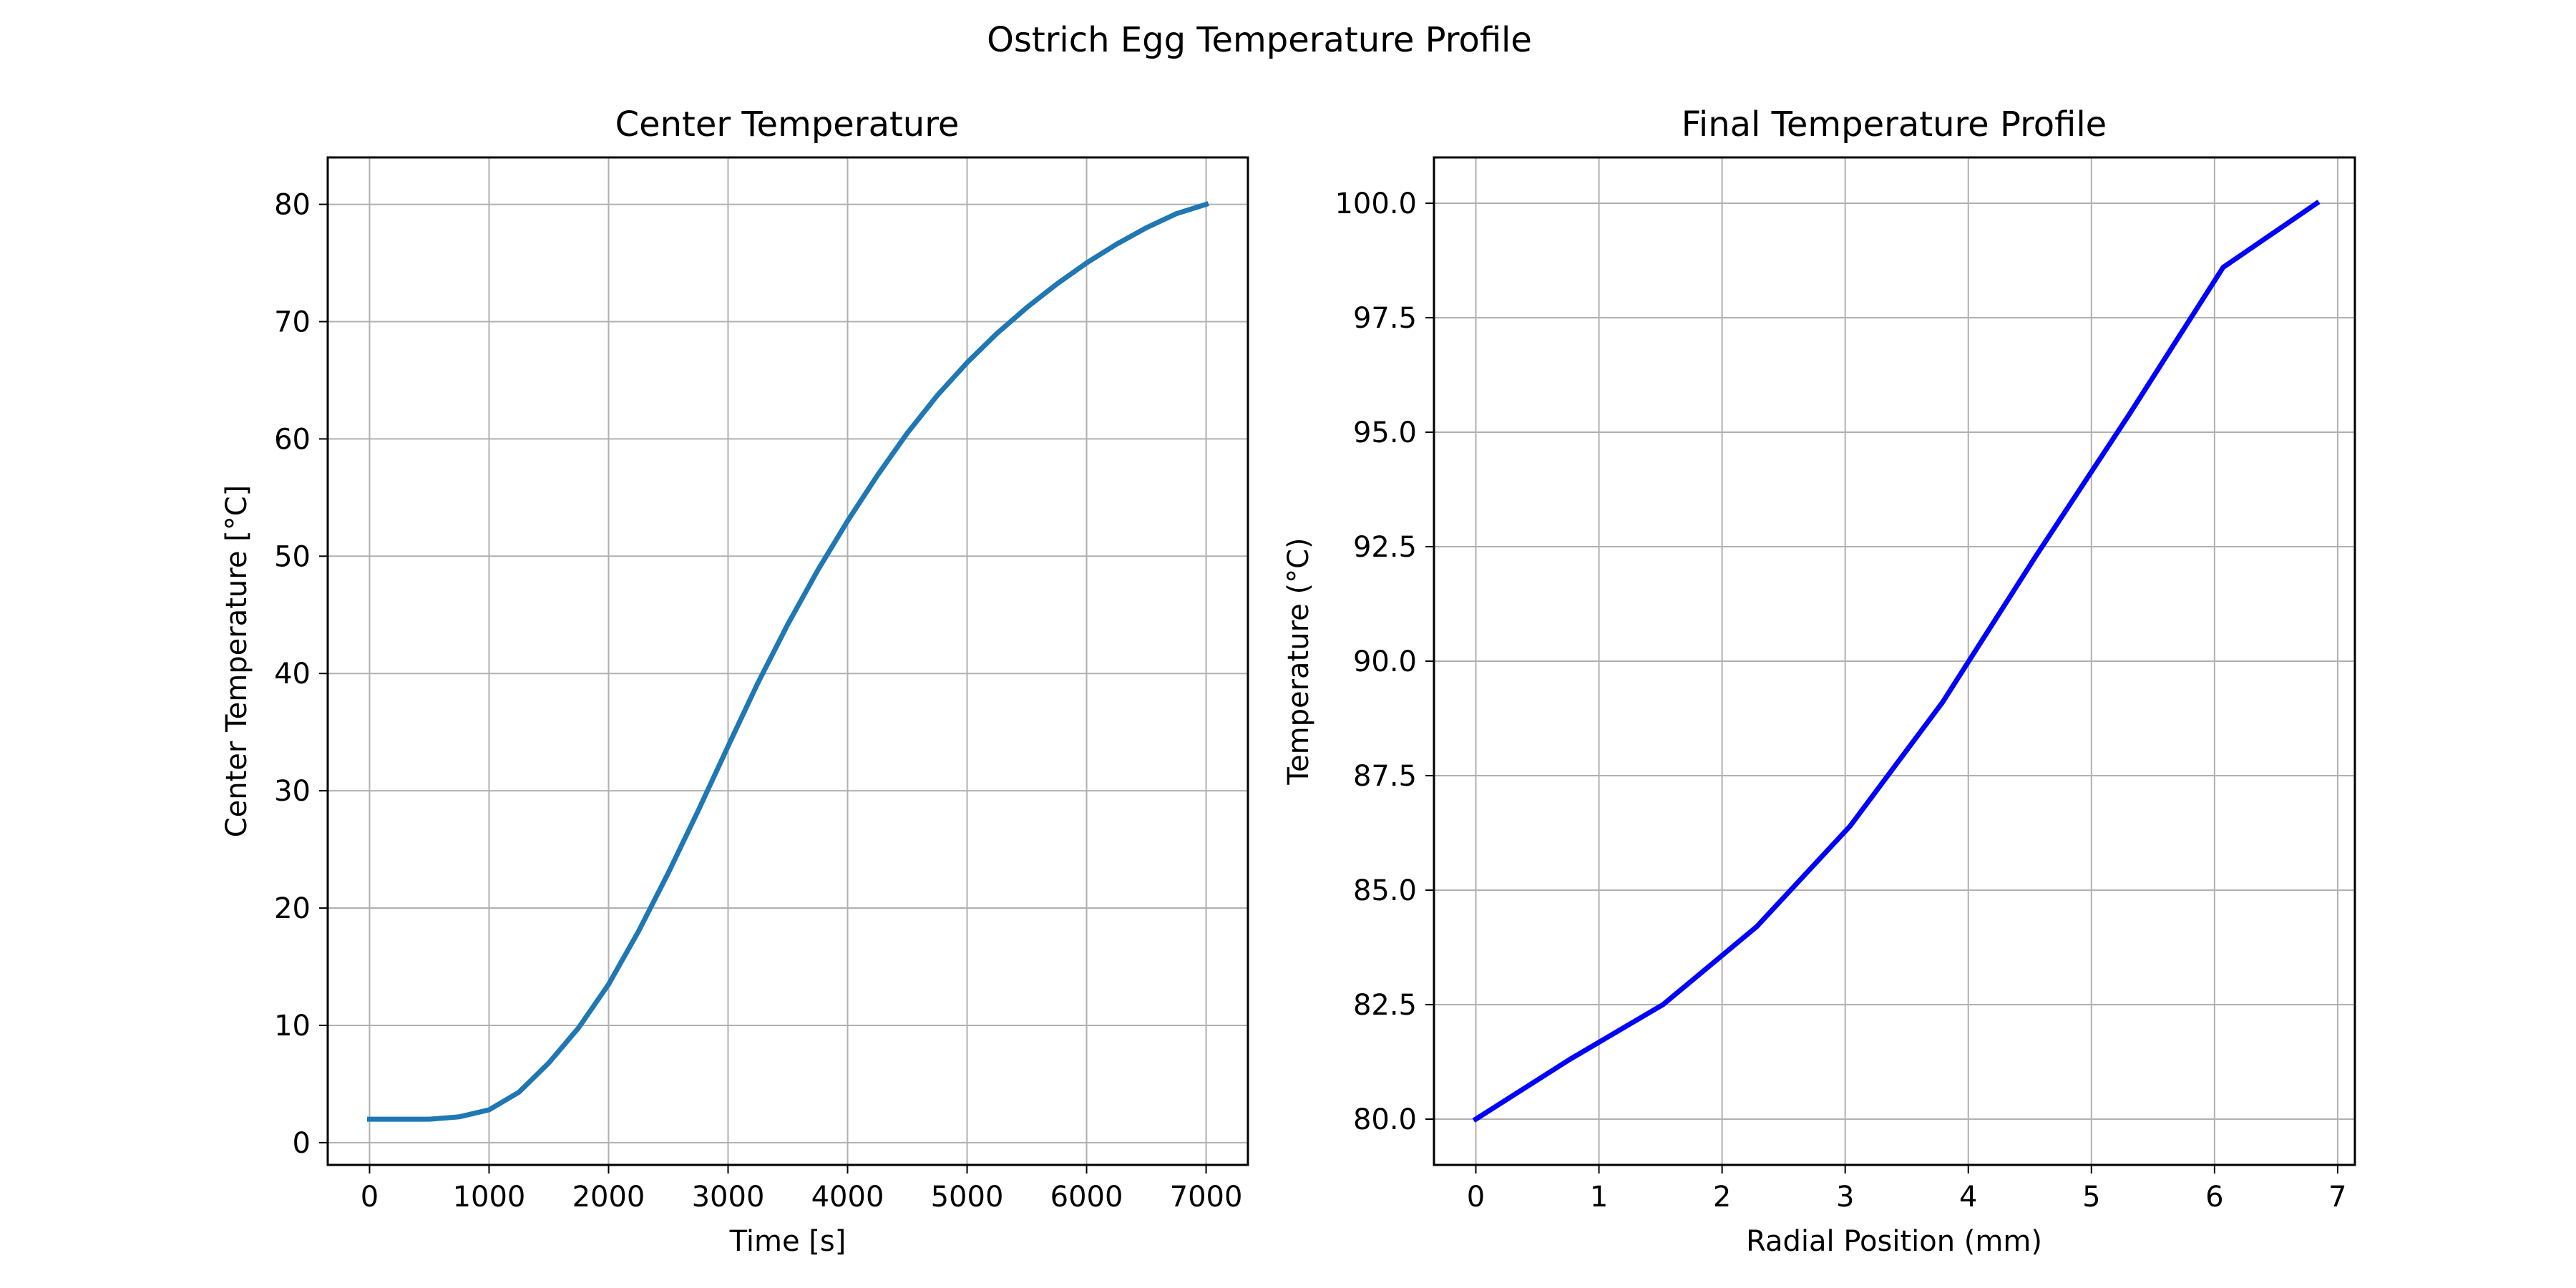 The image size is (2576, 1288). I want to click on x-tick-label: 4, so click(1968, 1197).